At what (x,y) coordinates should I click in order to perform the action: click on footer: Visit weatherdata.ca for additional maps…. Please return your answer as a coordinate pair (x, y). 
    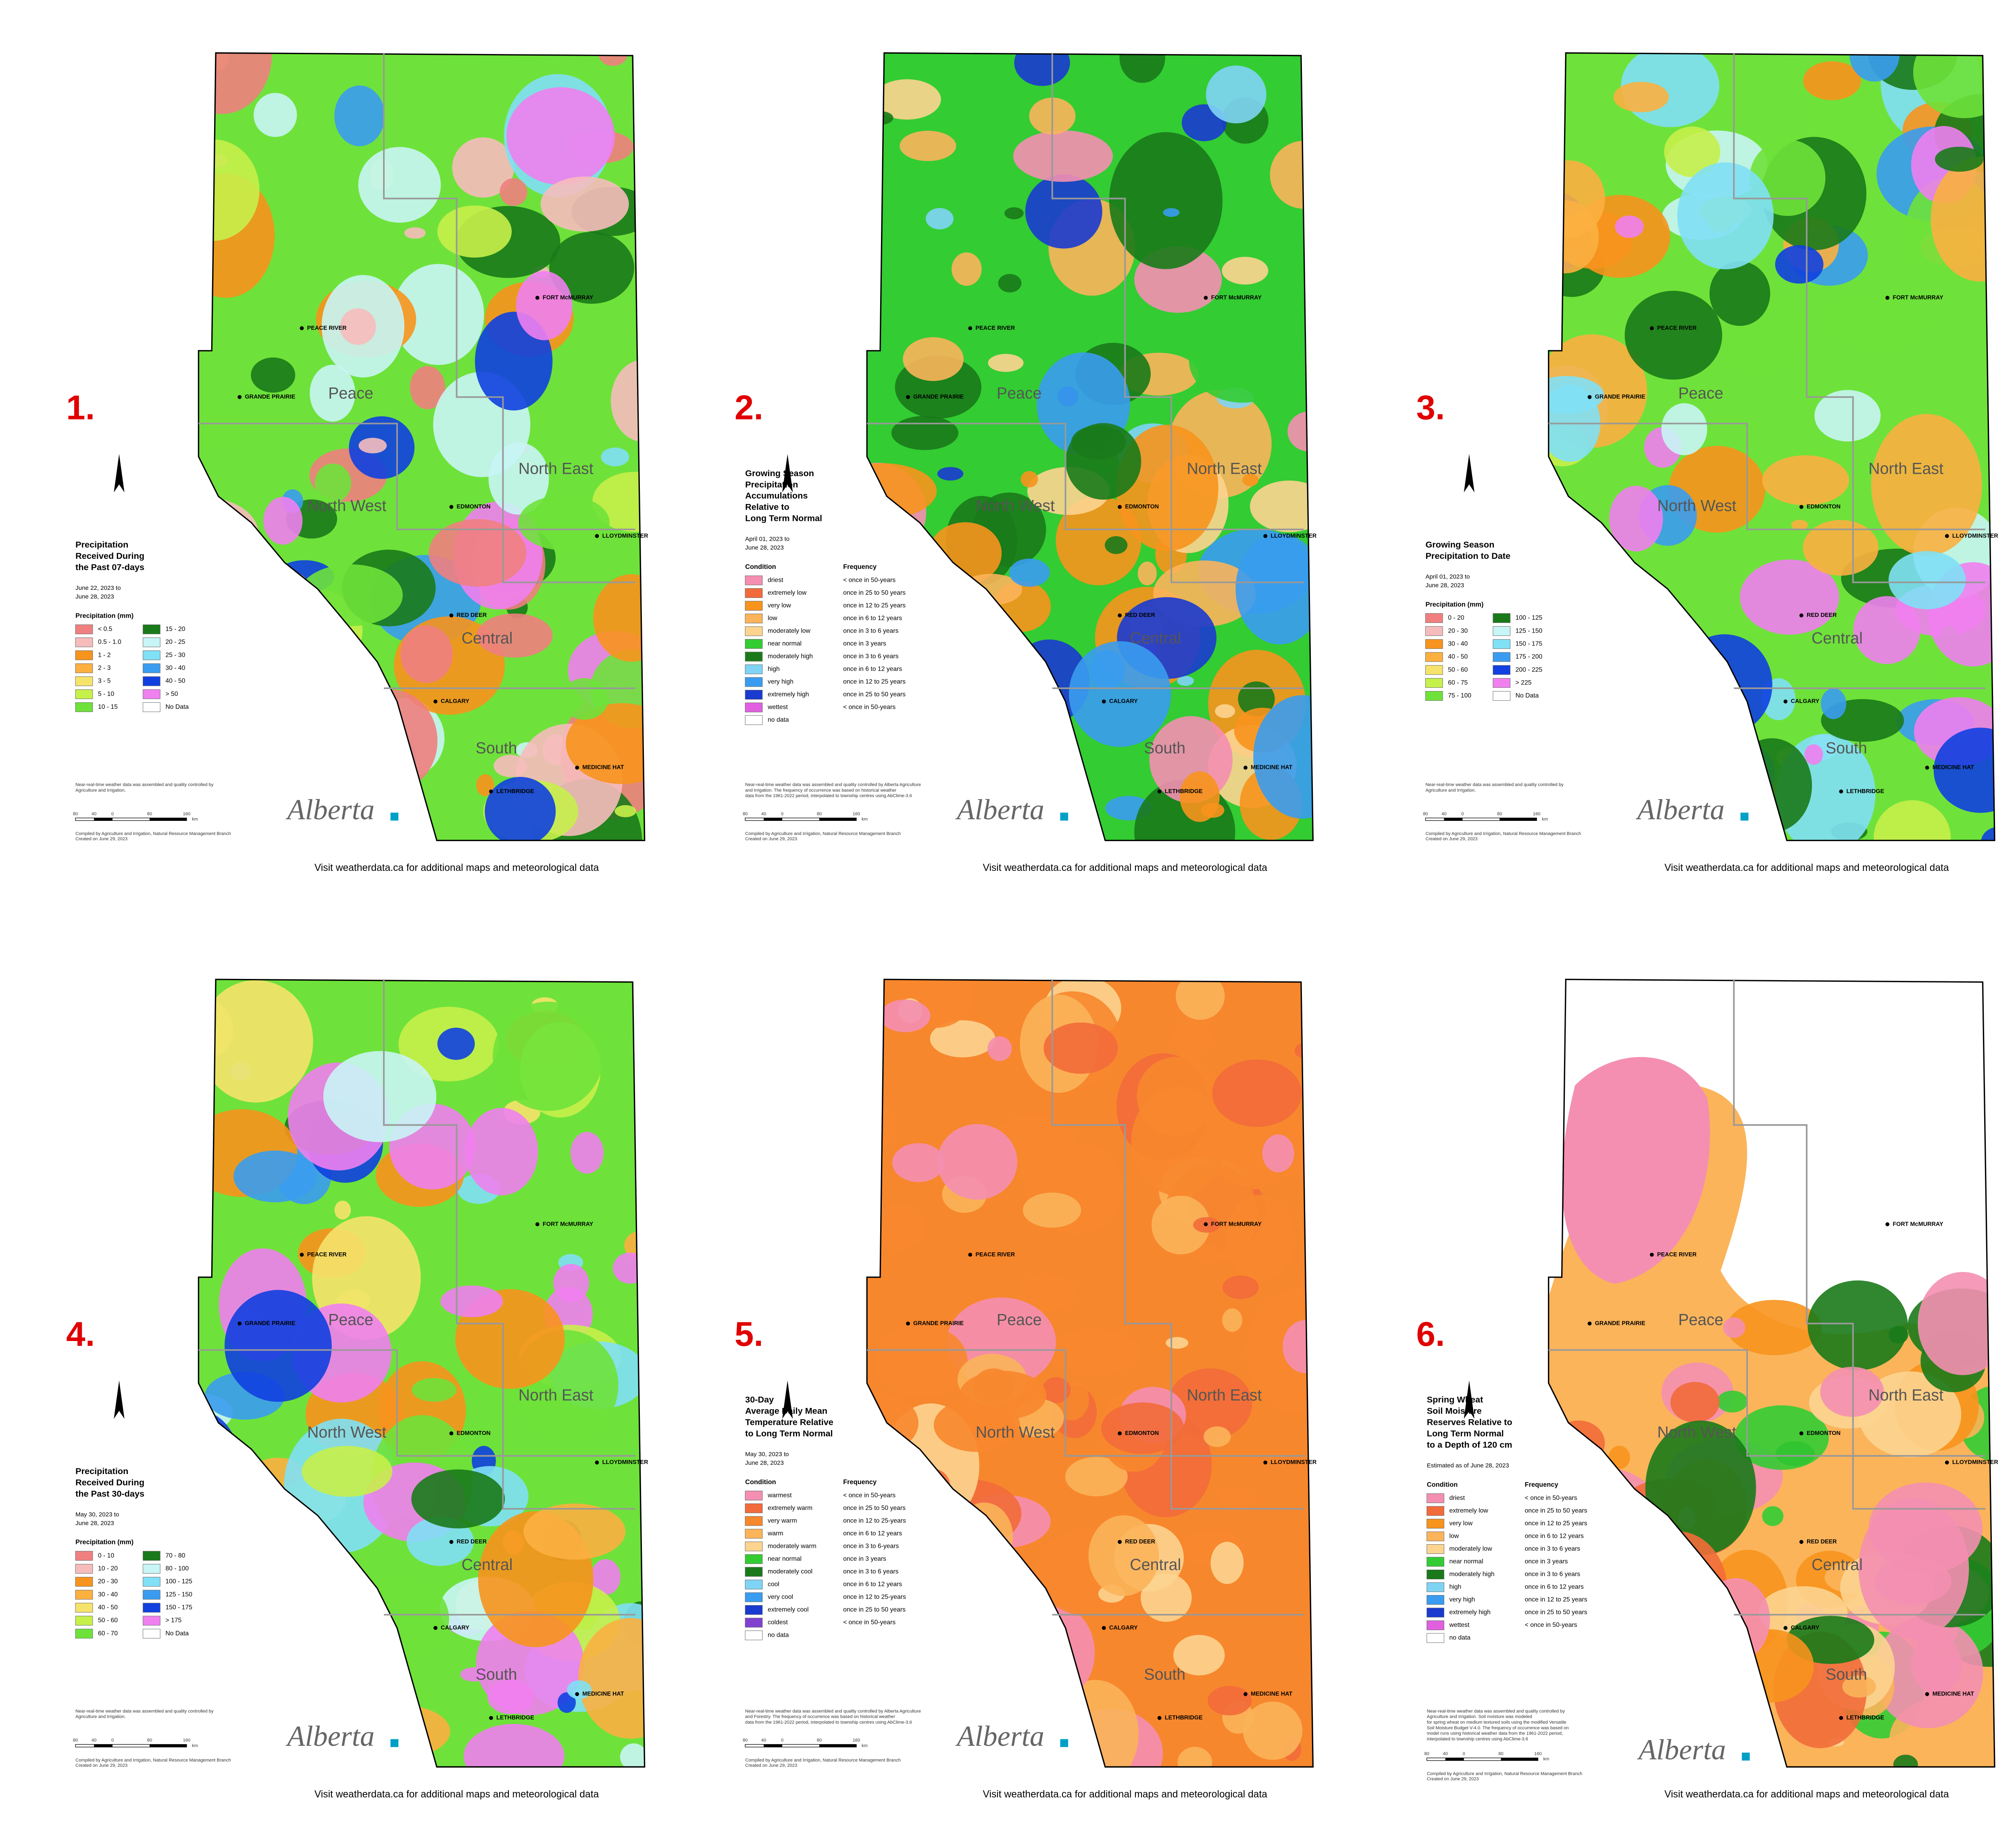
    Looking at the image, I should click on (1126, 867).